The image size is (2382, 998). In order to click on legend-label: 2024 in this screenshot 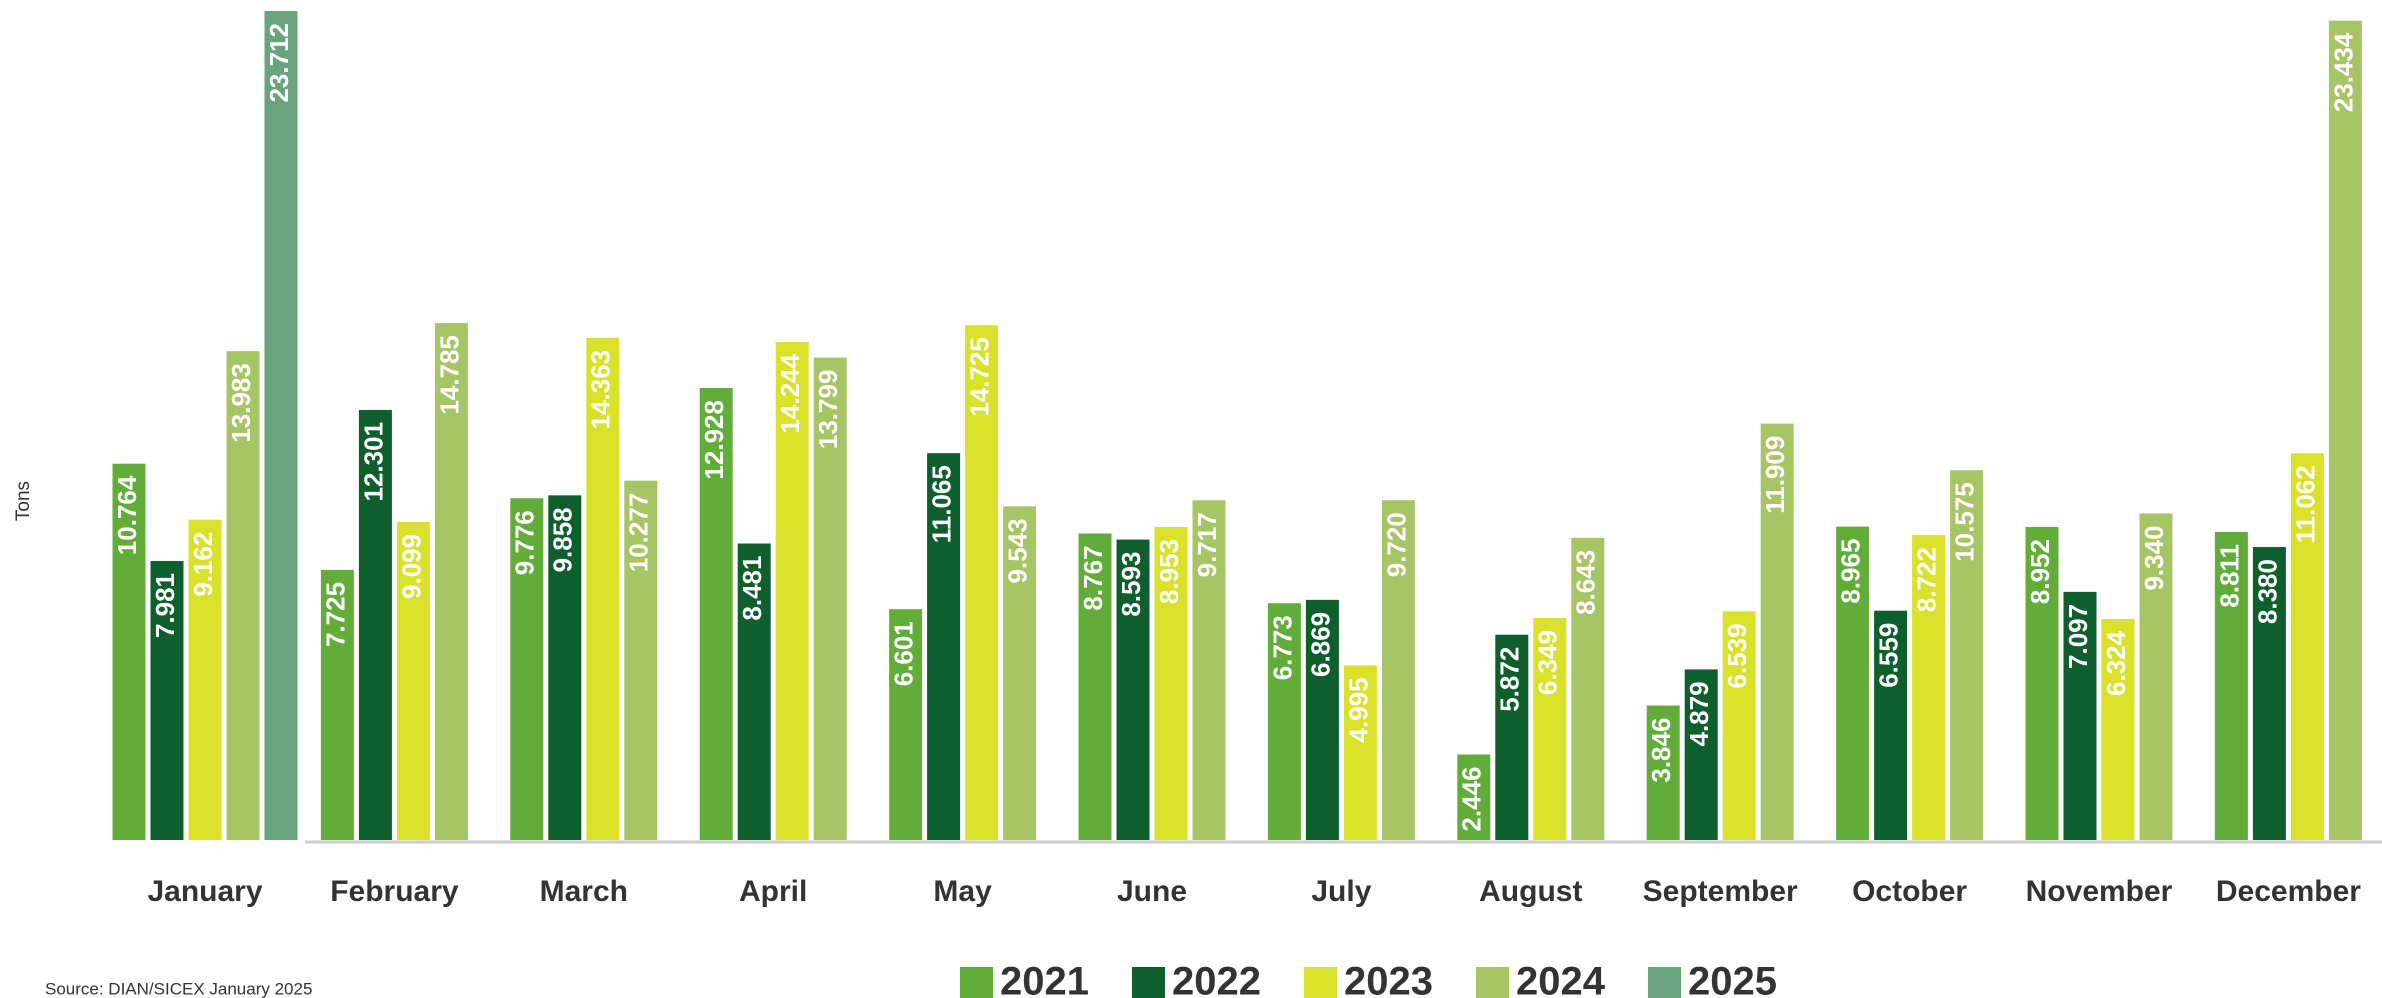, I will do `click(1561, 979)`.